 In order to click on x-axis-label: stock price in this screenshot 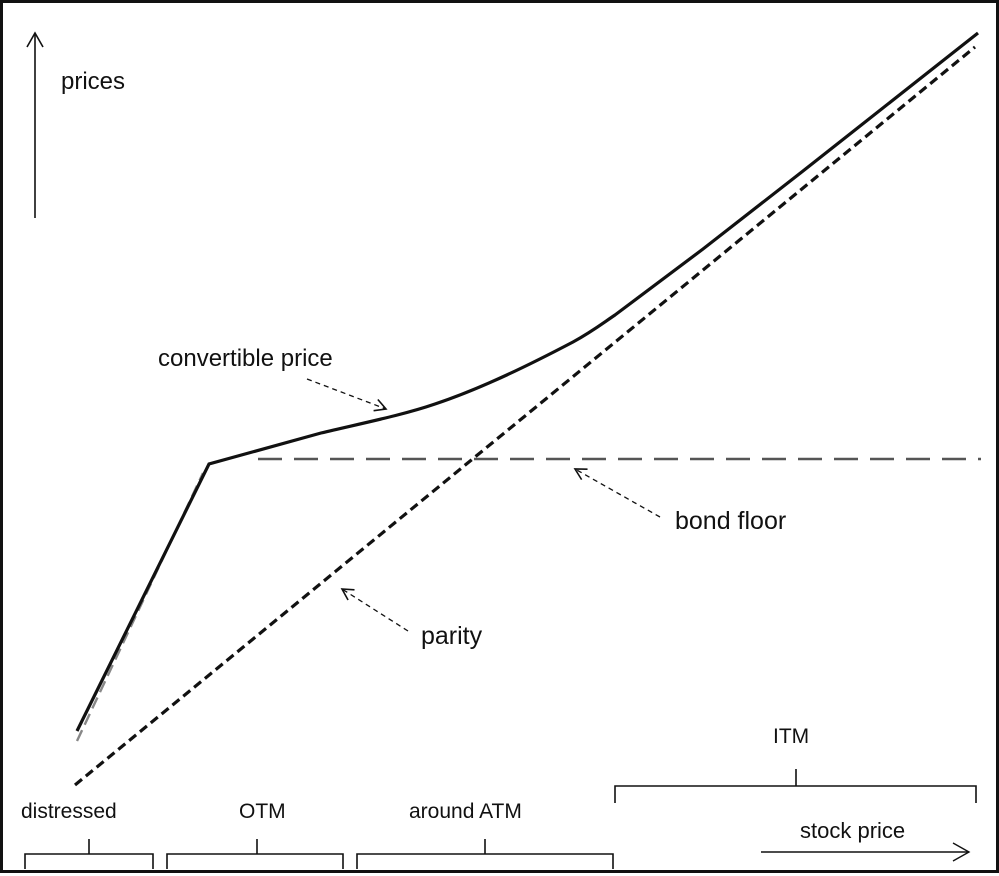, I will do `click(852, 830)`.